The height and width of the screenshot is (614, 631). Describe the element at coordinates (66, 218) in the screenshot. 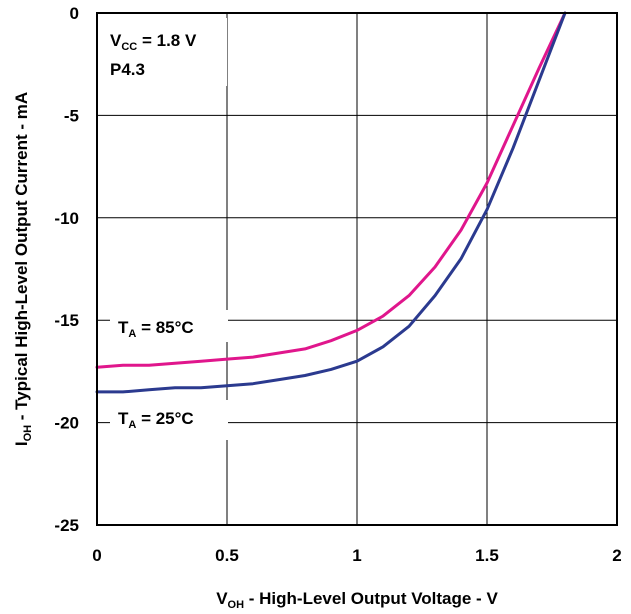

I see `y-tick-label: -10` at that location.